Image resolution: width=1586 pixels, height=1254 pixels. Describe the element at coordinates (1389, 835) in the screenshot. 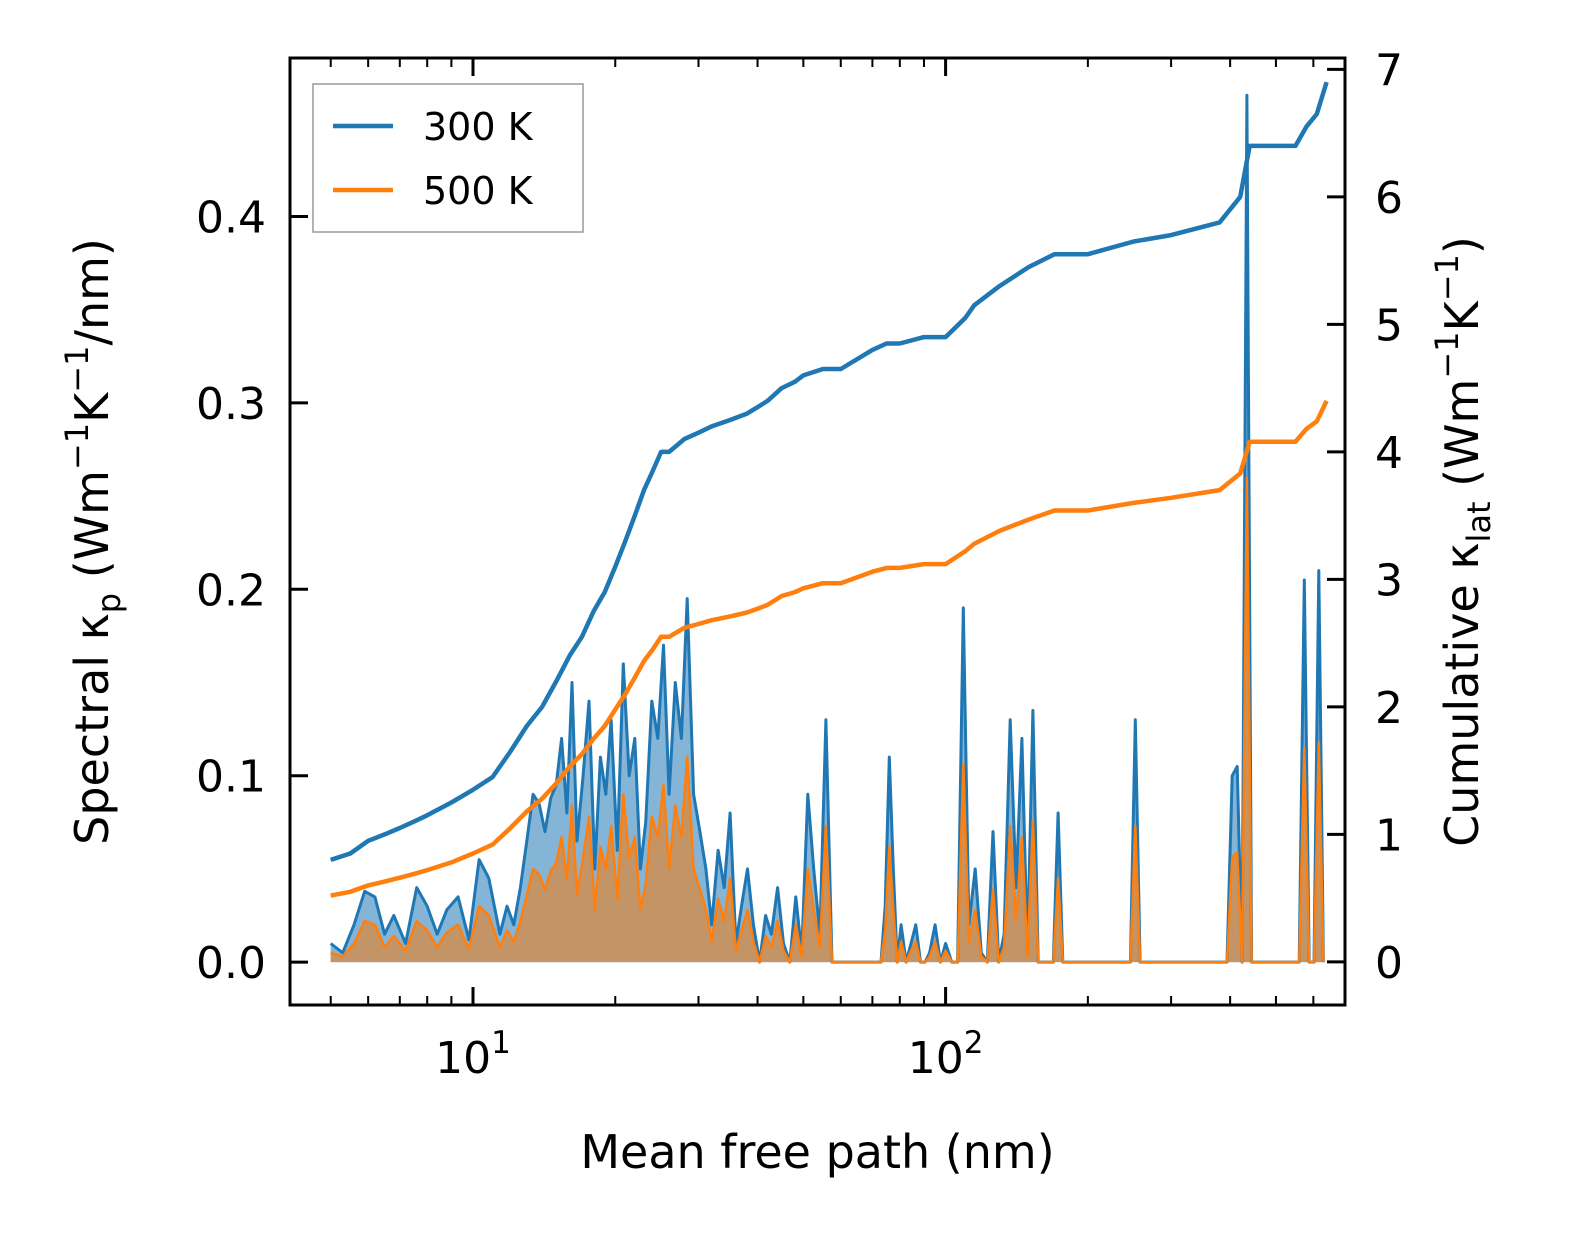

I see `y-right-tick-label: 1` at that location.